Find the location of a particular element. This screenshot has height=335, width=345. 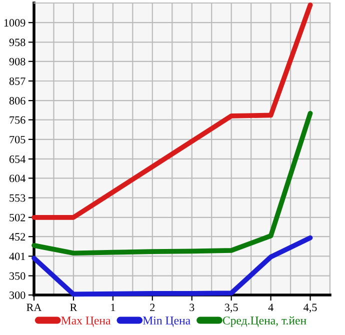

legend-label: Min Цена is located at coordinates (166, 321).